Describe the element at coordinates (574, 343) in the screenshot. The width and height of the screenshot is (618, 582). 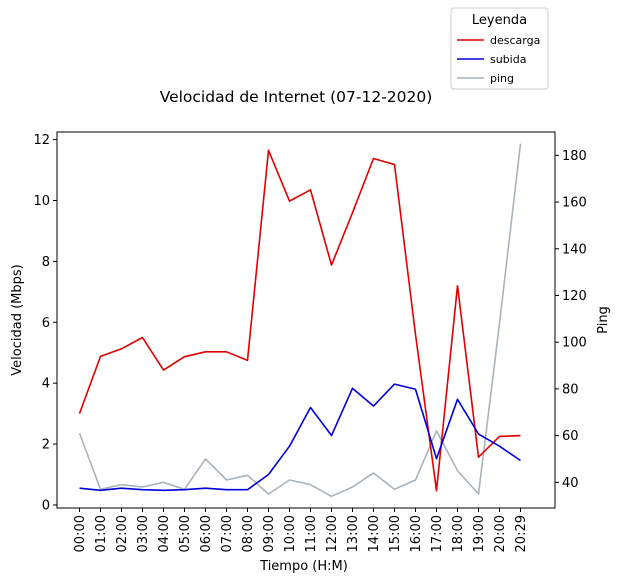
I see `y2-tick-label: 100` at that location.